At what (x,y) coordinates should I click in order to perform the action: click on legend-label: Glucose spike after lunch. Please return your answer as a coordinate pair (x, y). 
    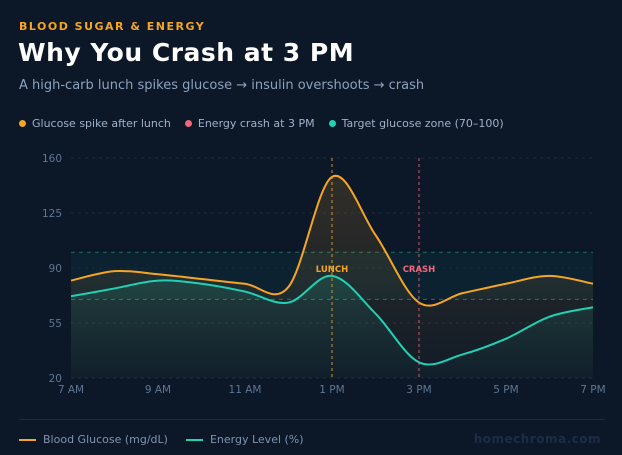
    Looking at the image, I should click on (101, 123).